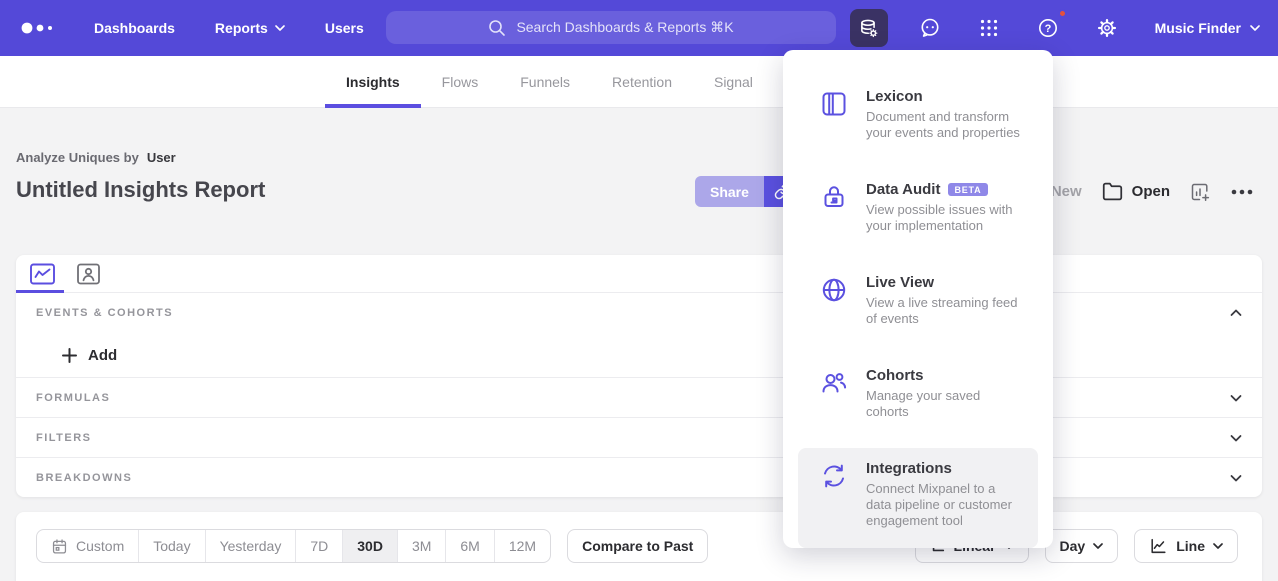  What do you see at coordinates (1081, 546) in the screenshot?
I see `granularity-select: Day` at bounding box center [1081, 546].